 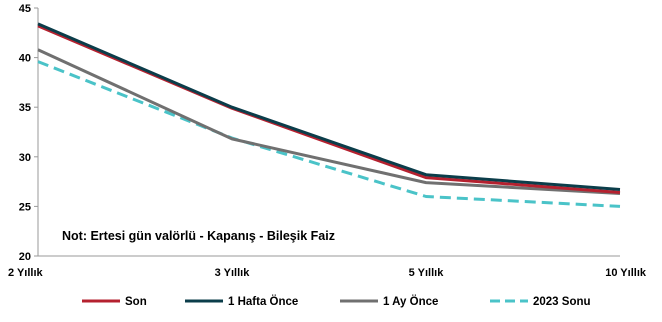 What do you see at coordinates (626, 273) in the screenshot?
I see `x-tick-label: 10 Yıllık` at bounding box center [626, 273].